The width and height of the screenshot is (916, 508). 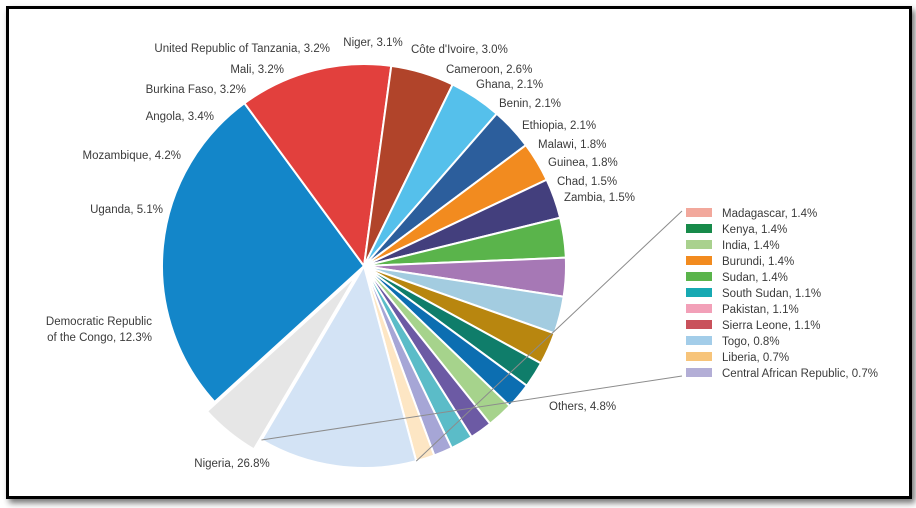 What do you see at coordinates (99, 330) in the screenshot?
I see `slice-label-democratic-republic-of-the-congo: Democratic Republic of the Congo, 12.3%` at bounding box center [99, 330].